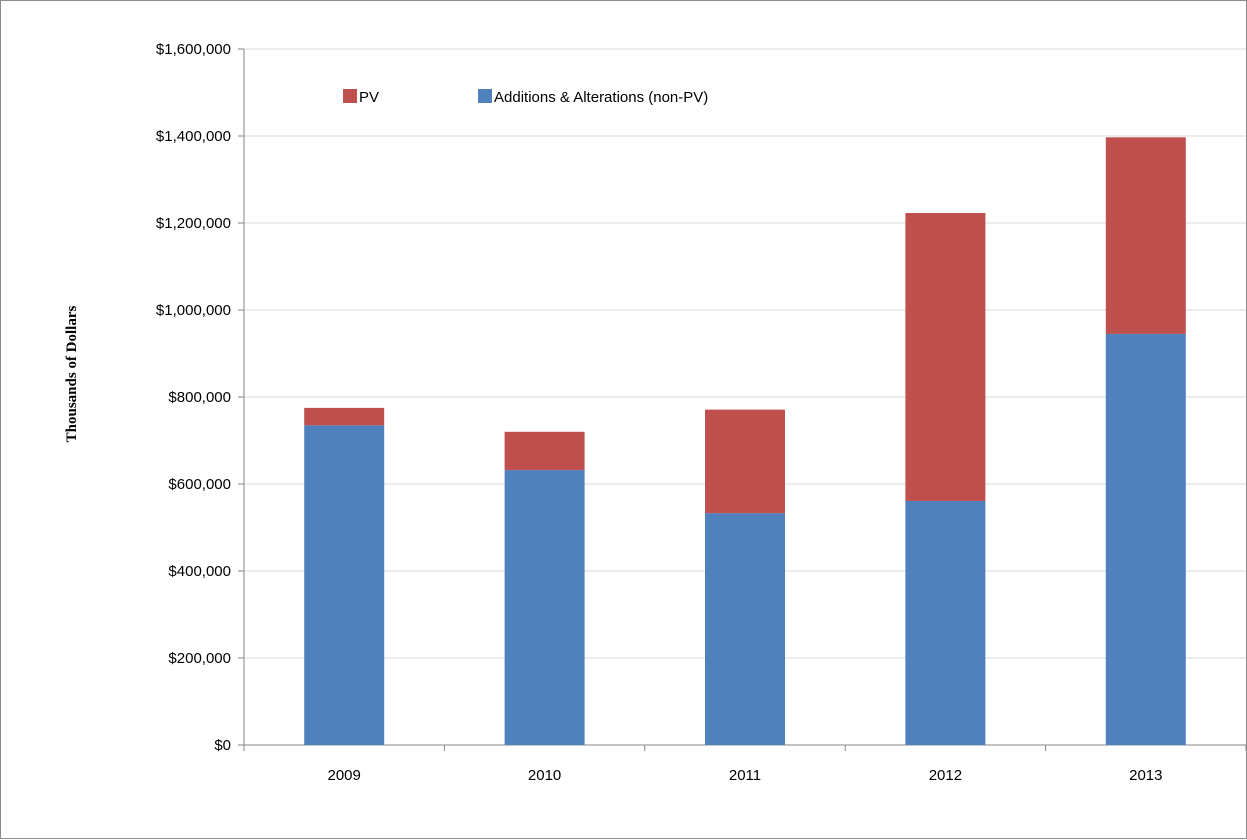 The height and width of the screenshot is (840, 1247). I want to click on bar-2010-non-pv, so click(544, 607).